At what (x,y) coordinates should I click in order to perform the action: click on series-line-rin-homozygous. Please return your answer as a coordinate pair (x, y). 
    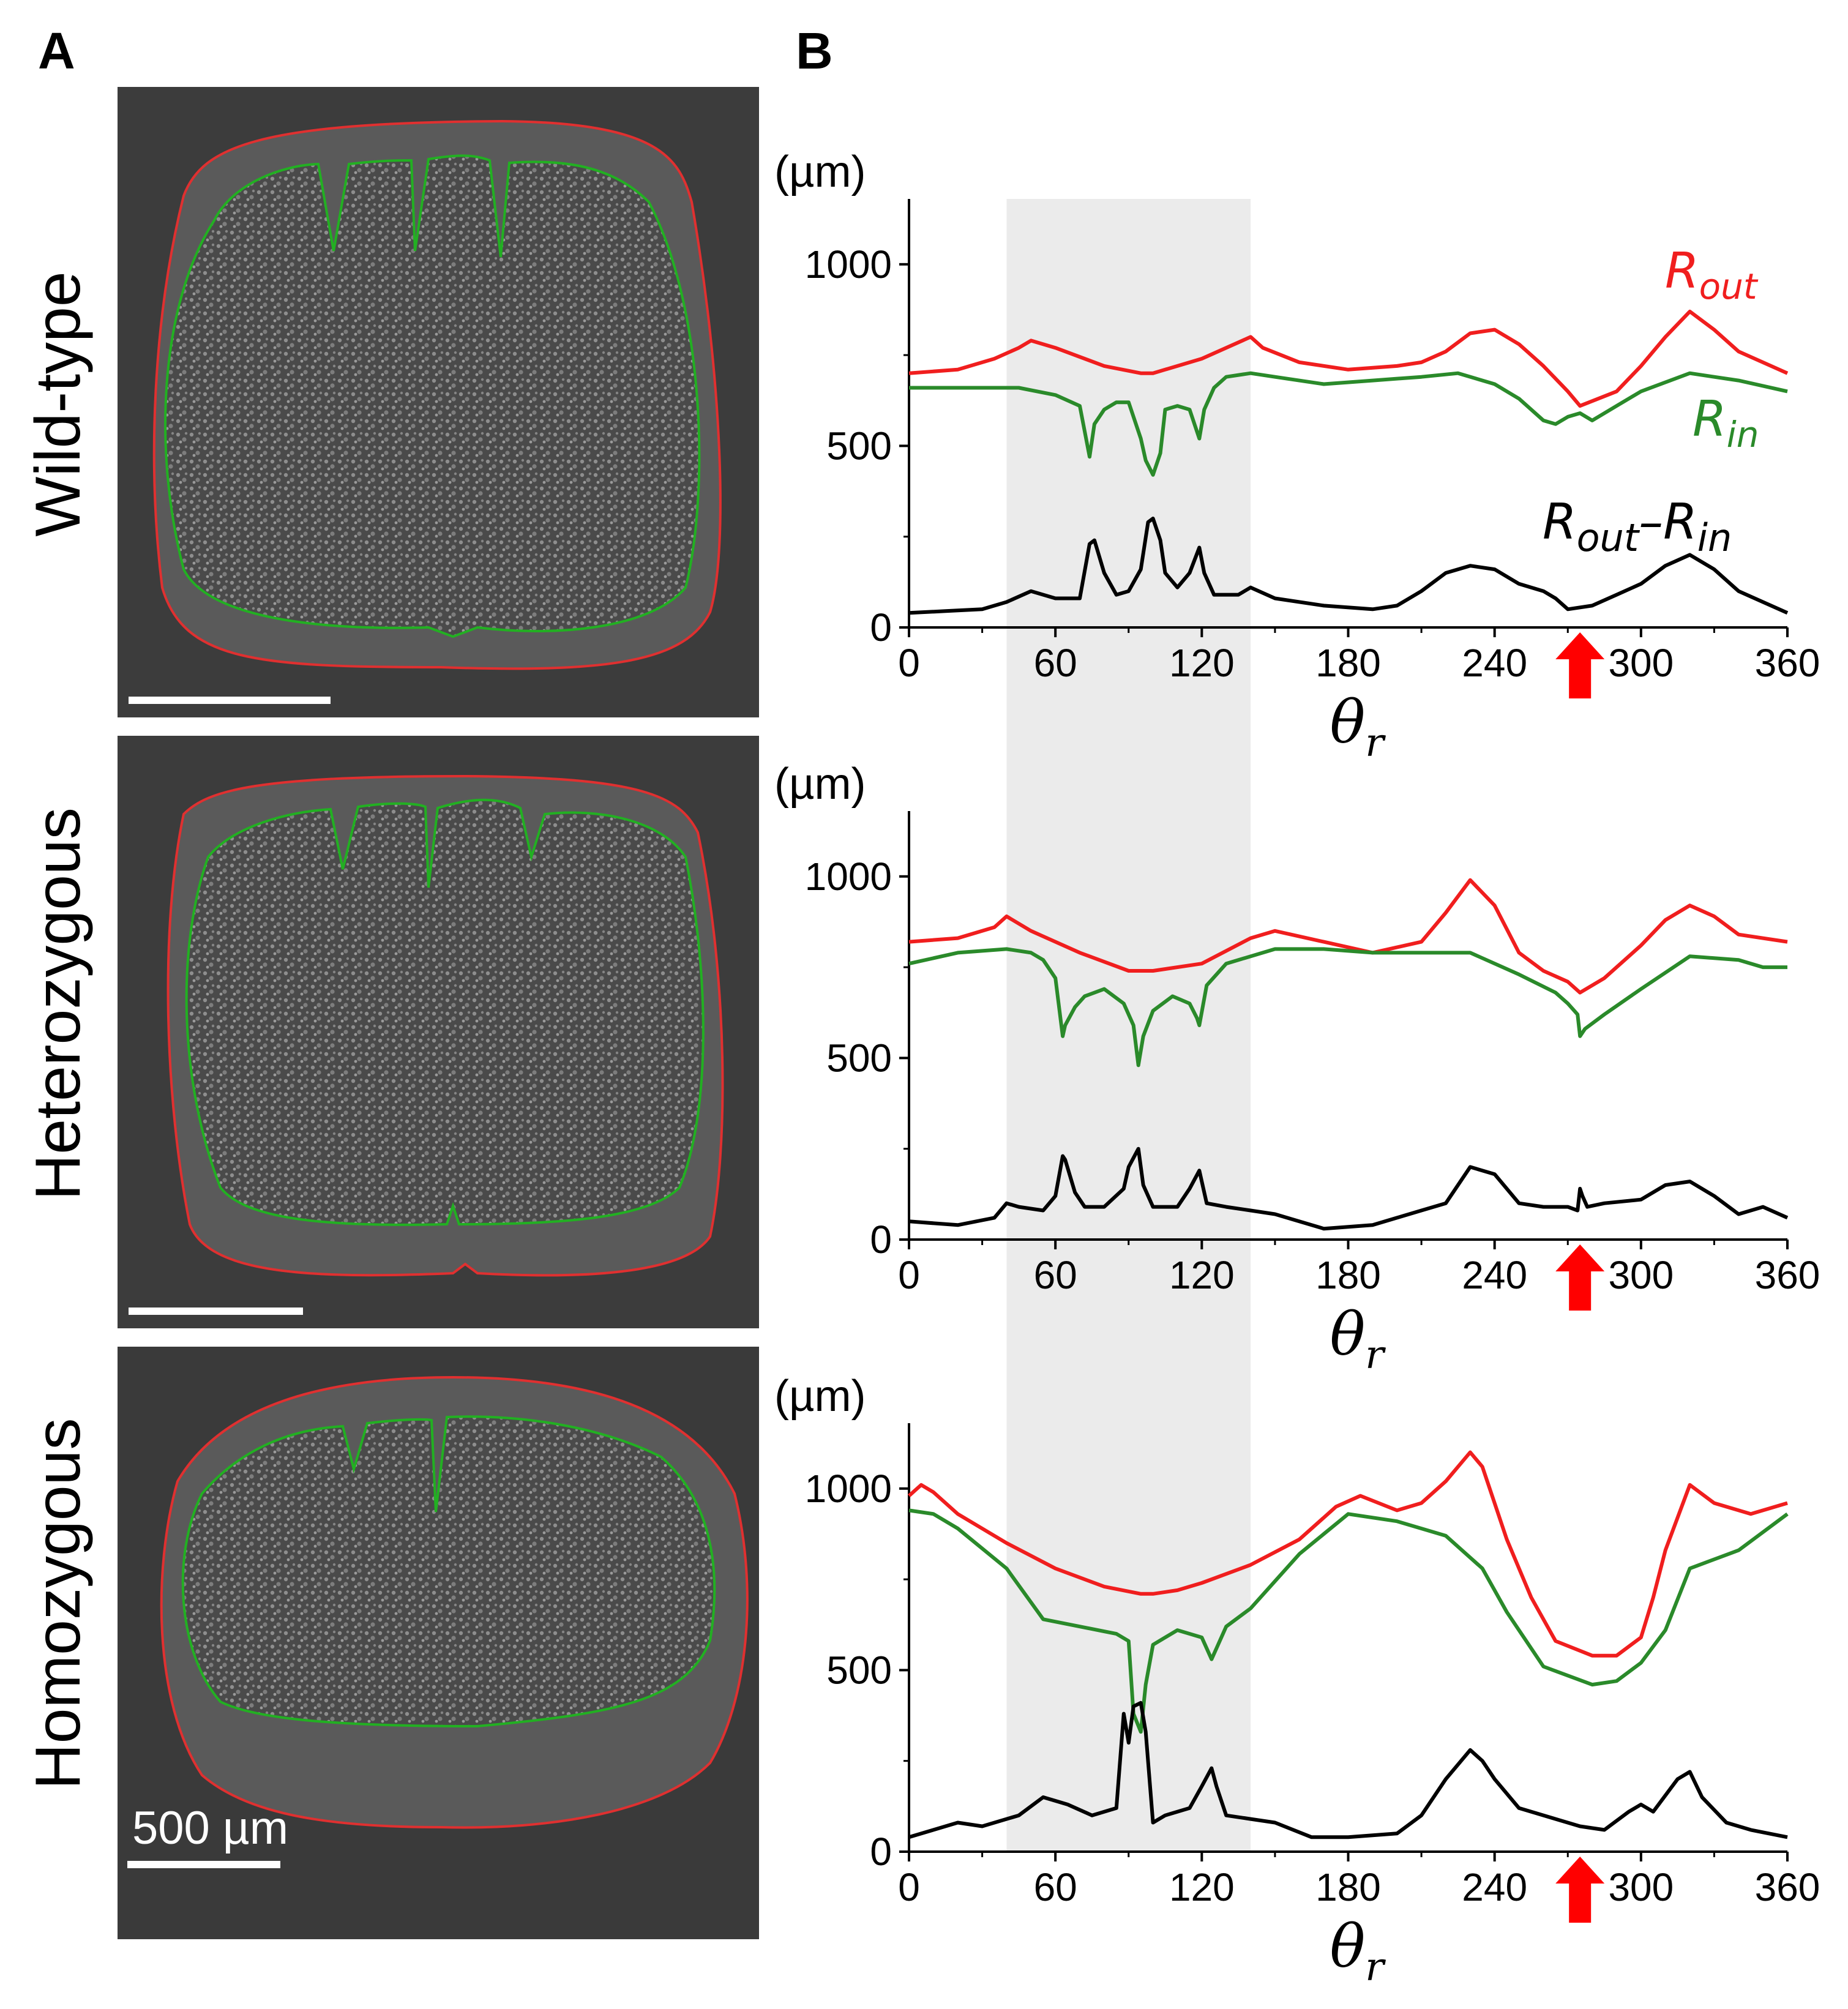
    Looking at the image, I should click on (1348, 1621).